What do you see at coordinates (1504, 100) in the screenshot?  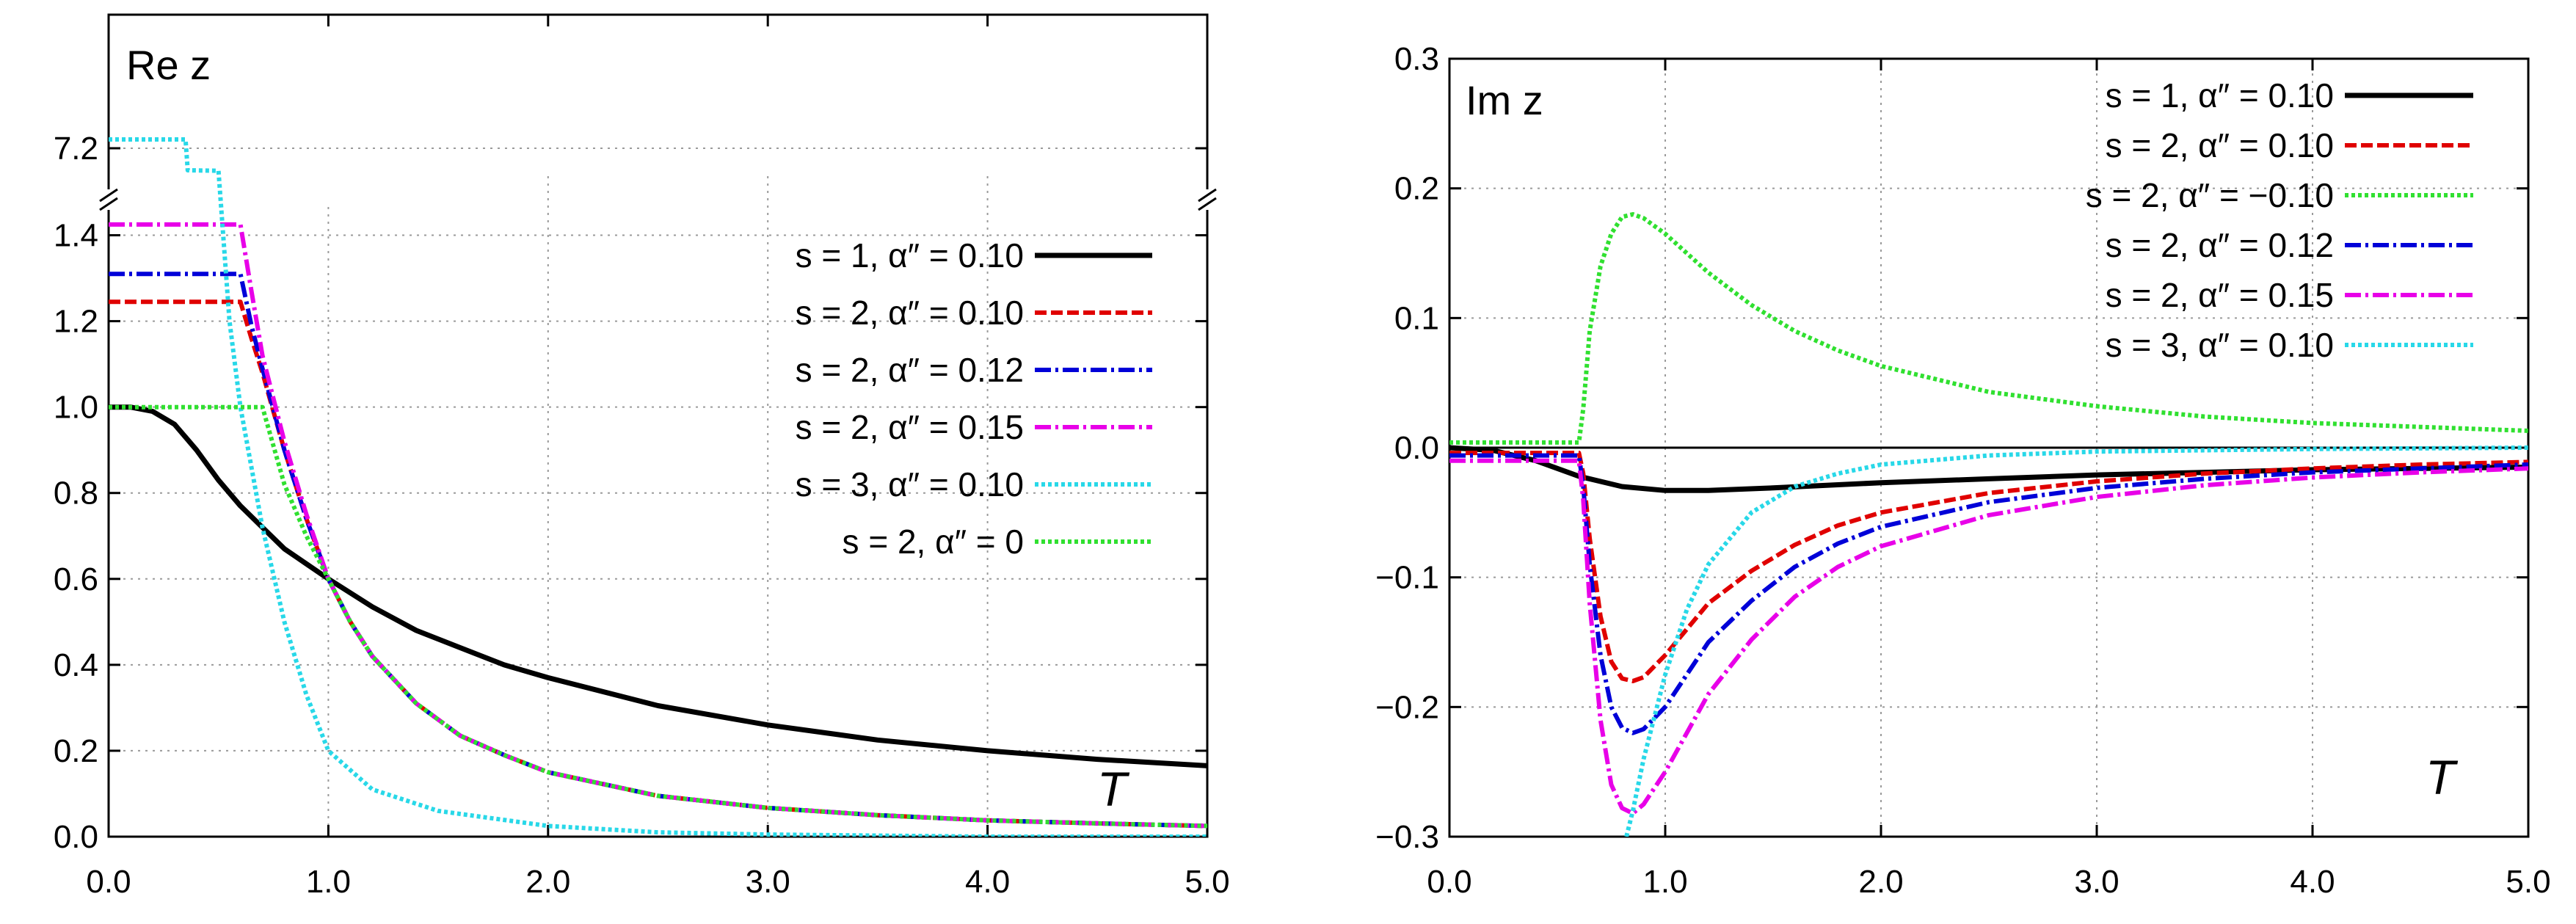 I see `panel-title: Im z` at bounding box center [1504, 100].